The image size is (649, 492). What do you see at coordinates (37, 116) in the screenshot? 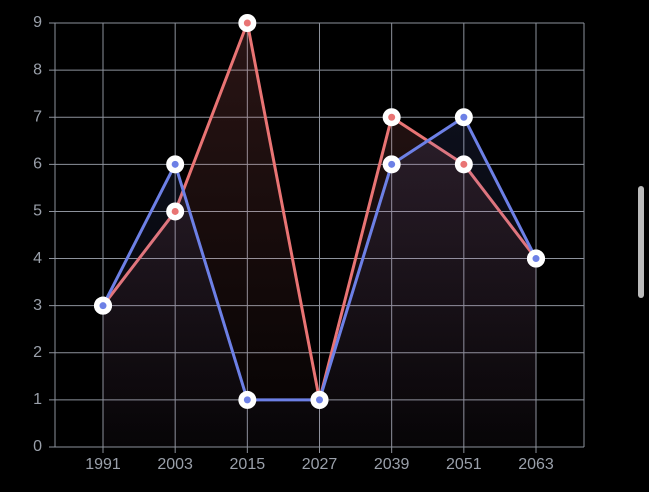
I see `y-tick-label: 7` at bounding box center [37, 116].